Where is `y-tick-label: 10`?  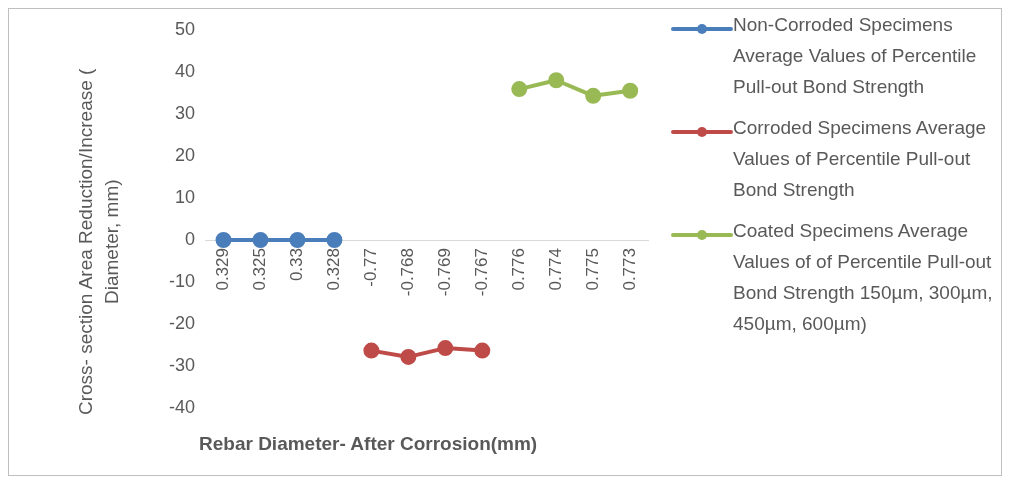 y-tick-label: 10 is located at coordinates (185, 196).